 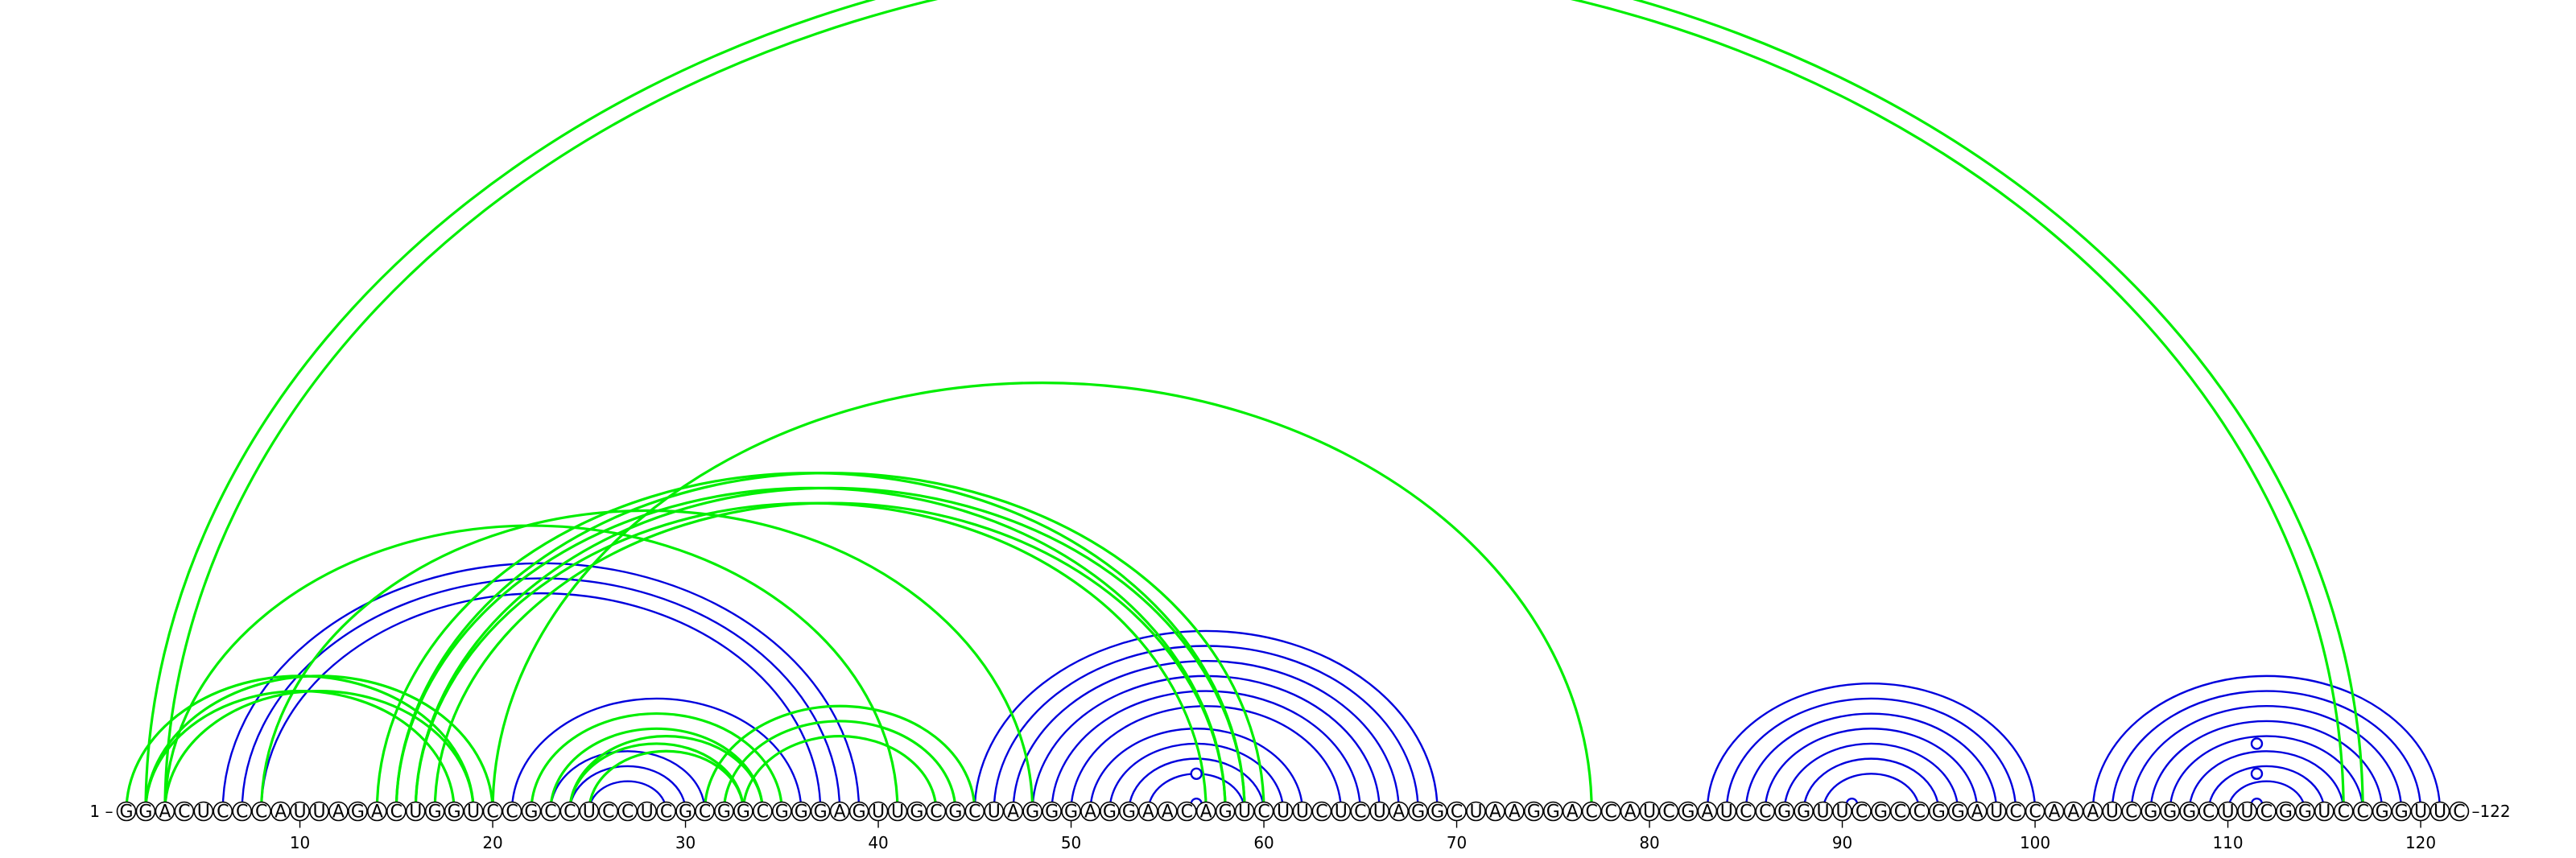 What do you see at coordinates (2257, 773) in the screenshot?
I see `gu-pair-dot` at bounding box center [2257, 773].